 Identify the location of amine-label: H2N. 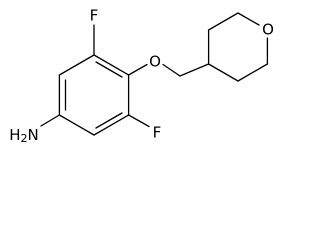
(24, 136).